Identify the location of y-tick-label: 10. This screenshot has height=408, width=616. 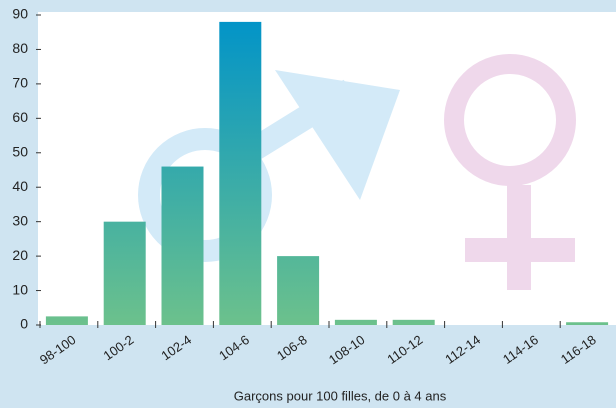
(20, 289).